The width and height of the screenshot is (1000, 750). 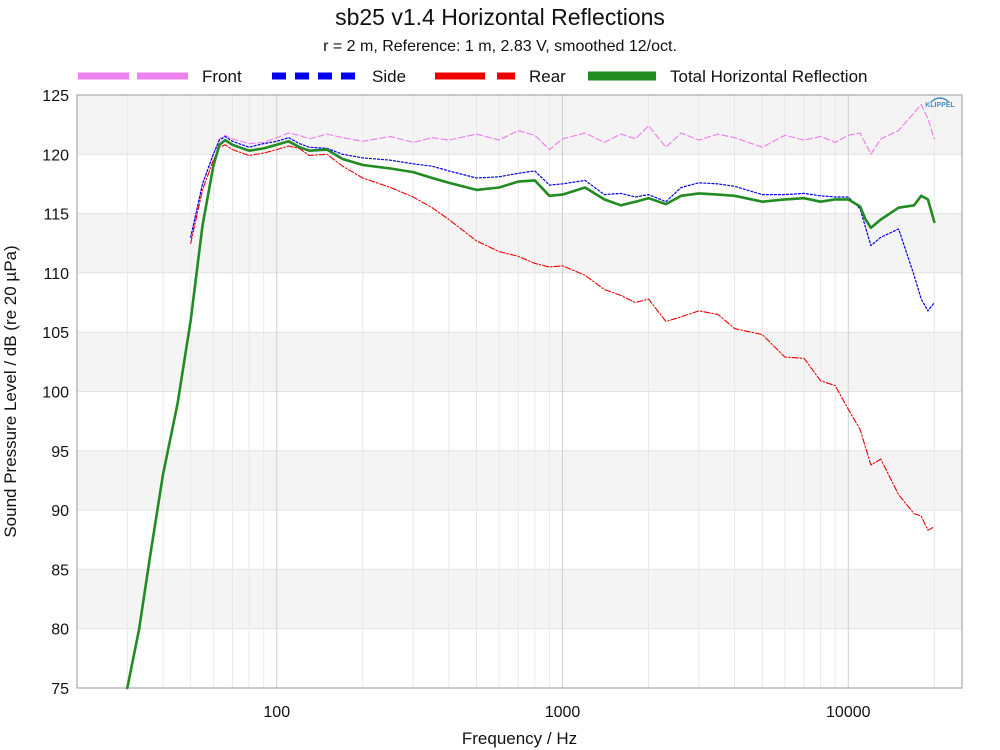 I want to click on y-tick-label: 90, so click(x=60, y=511).